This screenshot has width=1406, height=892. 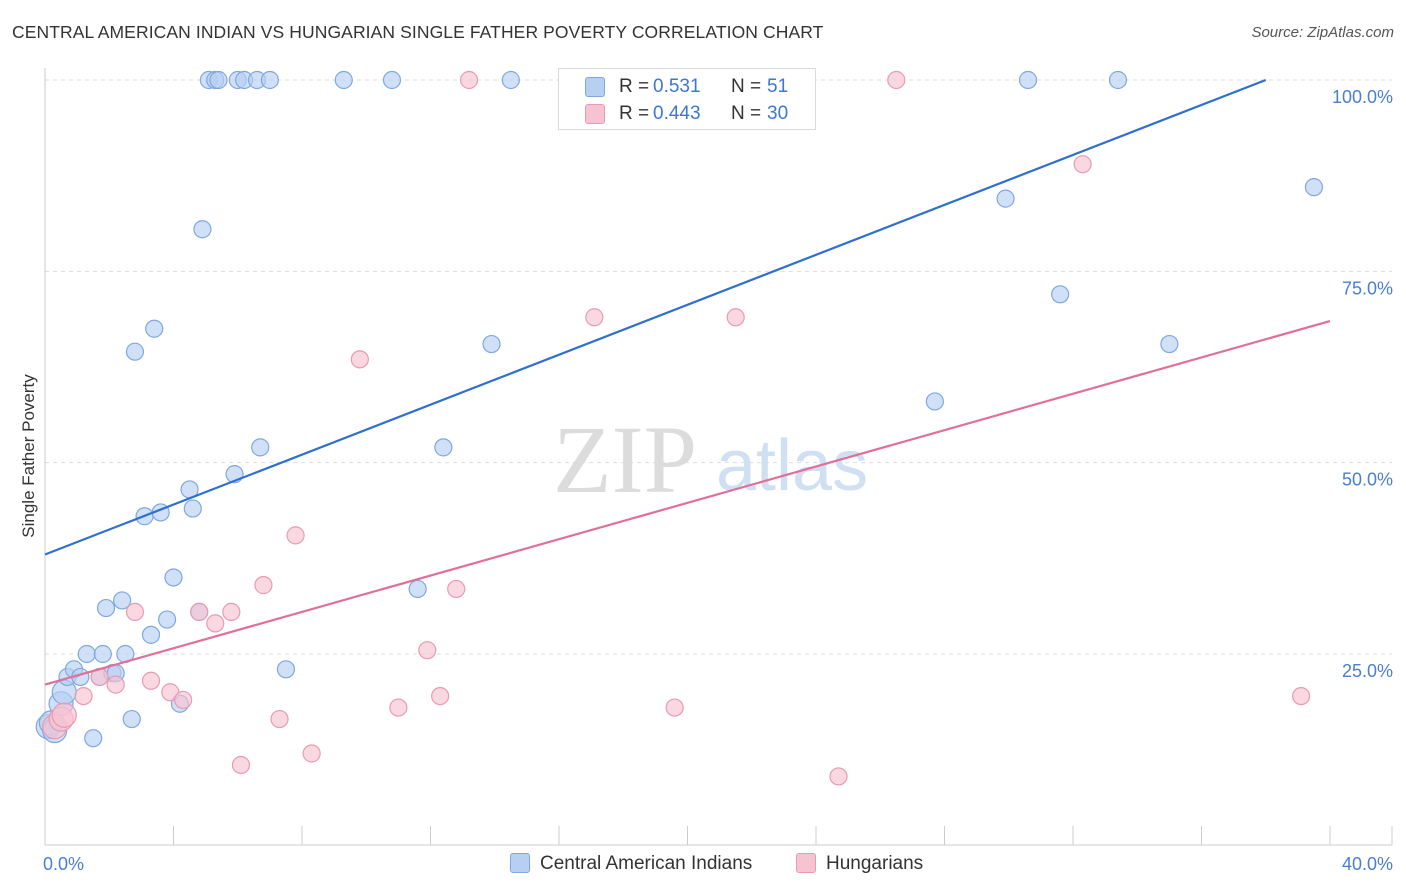 What do you see at coordinates (677, 86) in the screenshot?
I see `r-value: 0.531` at bounding box center [677, 86].